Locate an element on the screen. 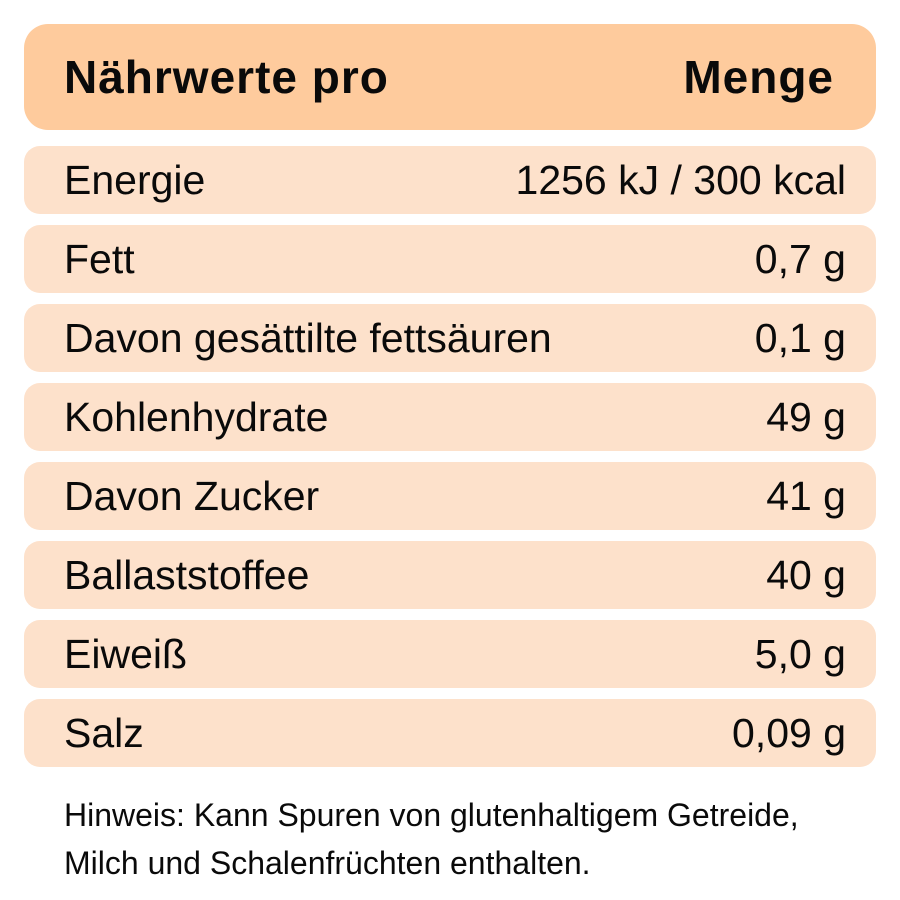 This screenshot has width=900, height=900. nutrient-label: Energie is located at coordinates (135, 179).